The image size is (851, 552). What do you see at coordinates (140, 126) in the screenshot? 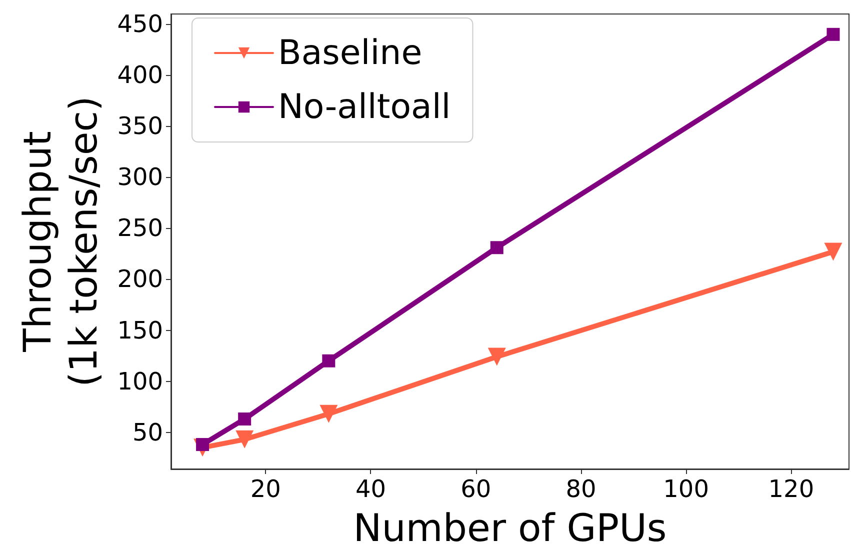
I see `y-tick-label: 350` at bounding box center [140, 126].